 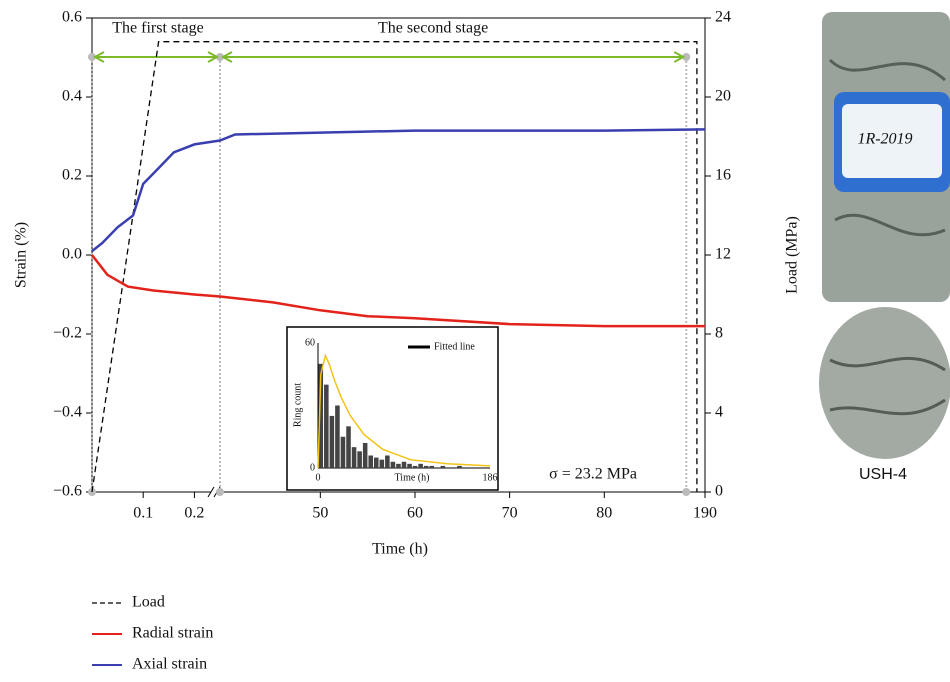 I want to click on y-tick-label: 0.2, so click(x=72, y=175).